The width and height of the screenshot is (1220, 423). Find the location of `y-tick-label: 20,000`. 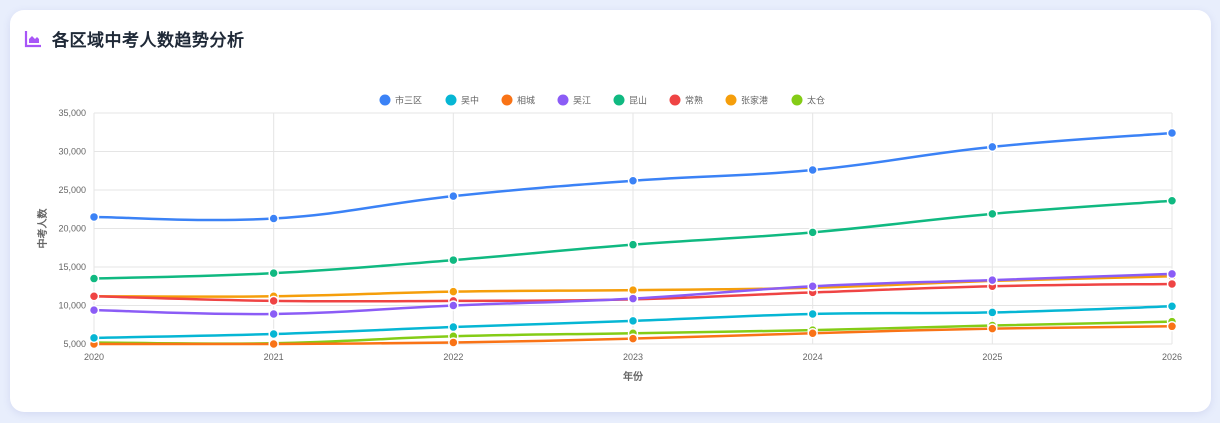

y-tick-label: 20,000 is located at coordinates (72, 229).